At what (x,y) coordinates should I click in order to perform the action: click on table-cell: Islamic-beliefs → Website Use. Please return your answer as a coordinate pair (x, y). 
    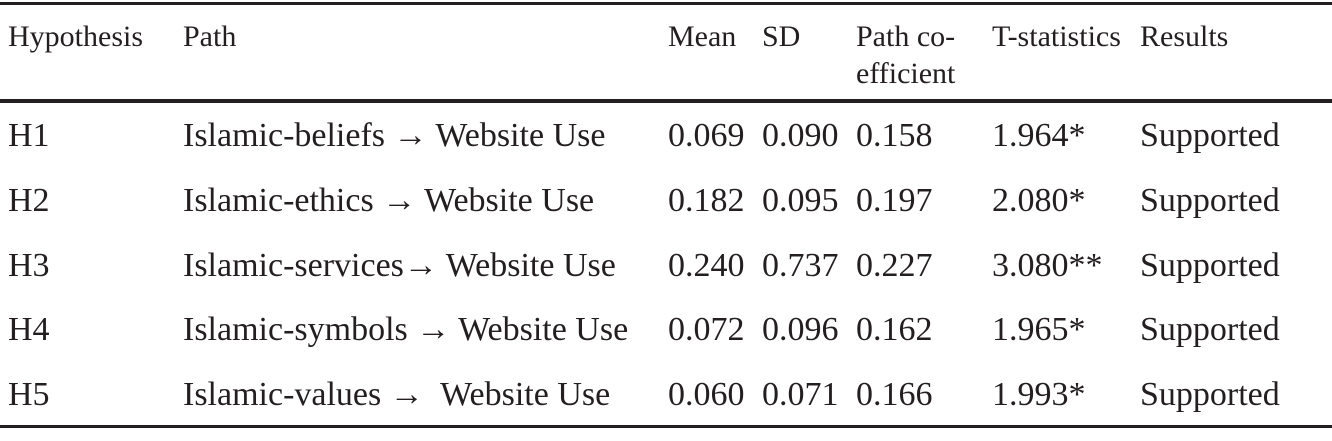
    Looking at the image, I should click on (394, 135).